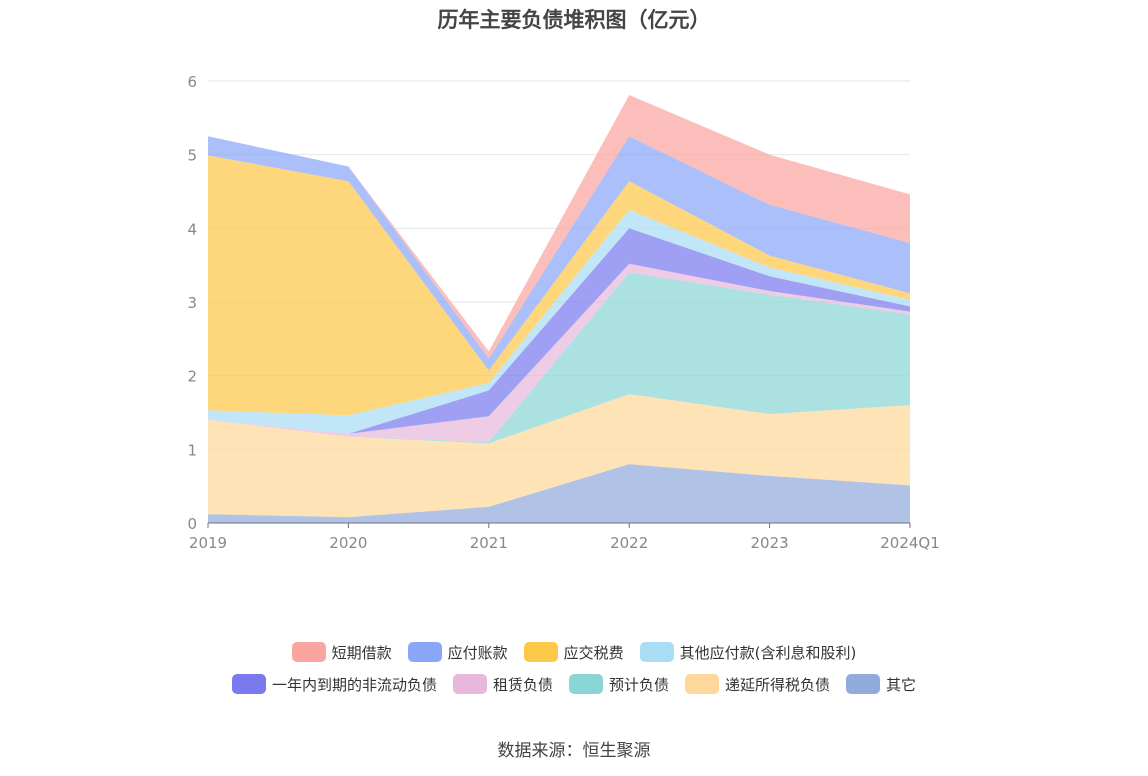 This screenshot has height=776, width=1148. I want to click on legend-item: 递延所得税负债, so click(757, 684).